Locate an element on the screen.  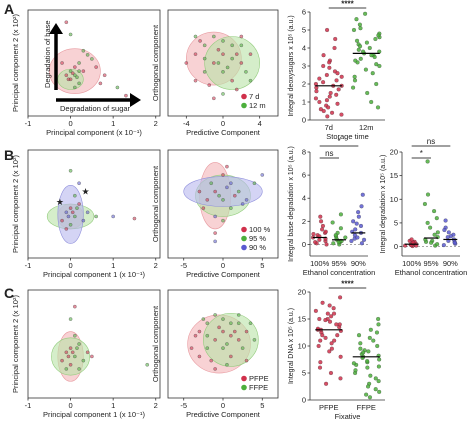
category-label: 100% is located at coordinates (320, 263).